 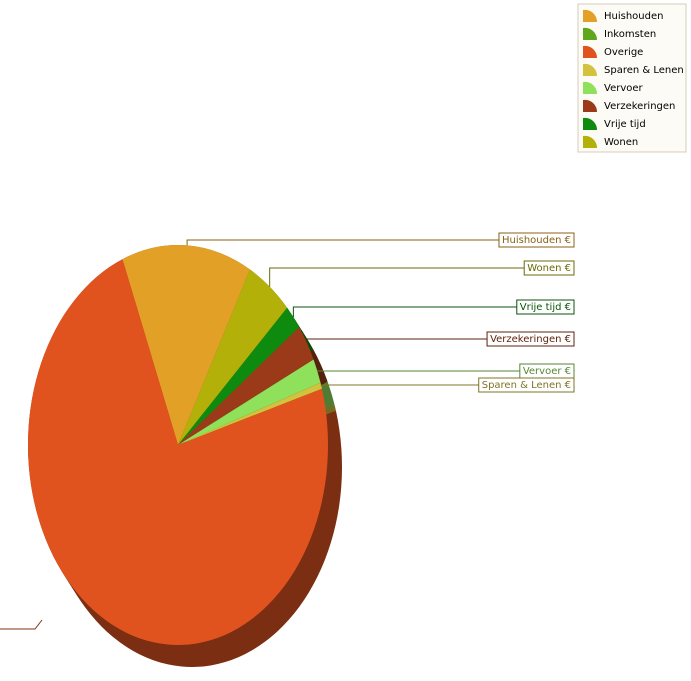 I want to click on legend-label: Overige, so click(x=623, y=52).